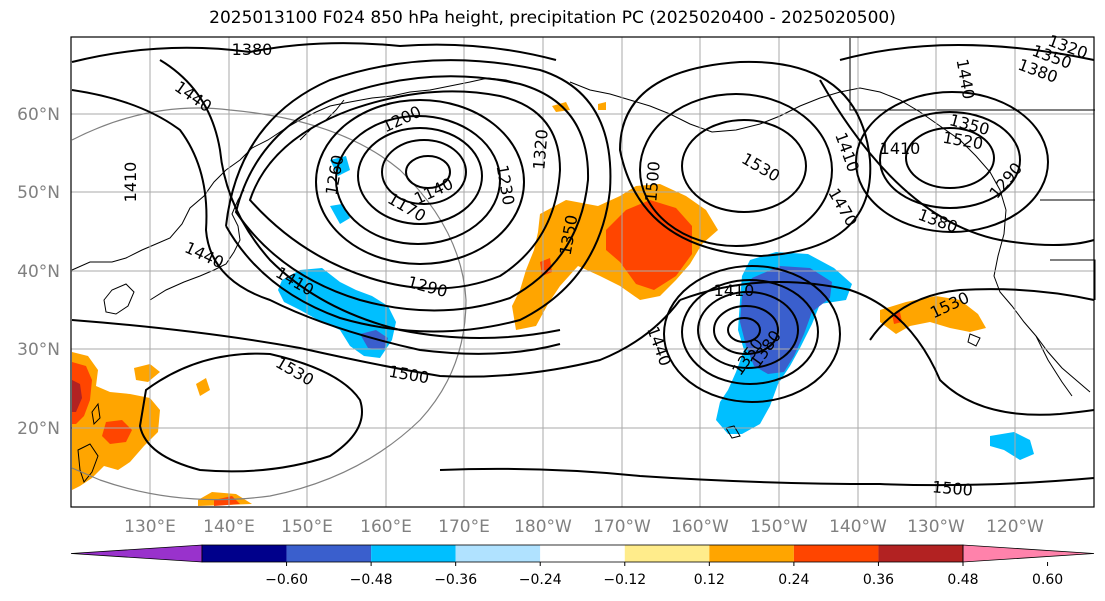  I want to click on lon-label: 180°W, so click(543, 527).